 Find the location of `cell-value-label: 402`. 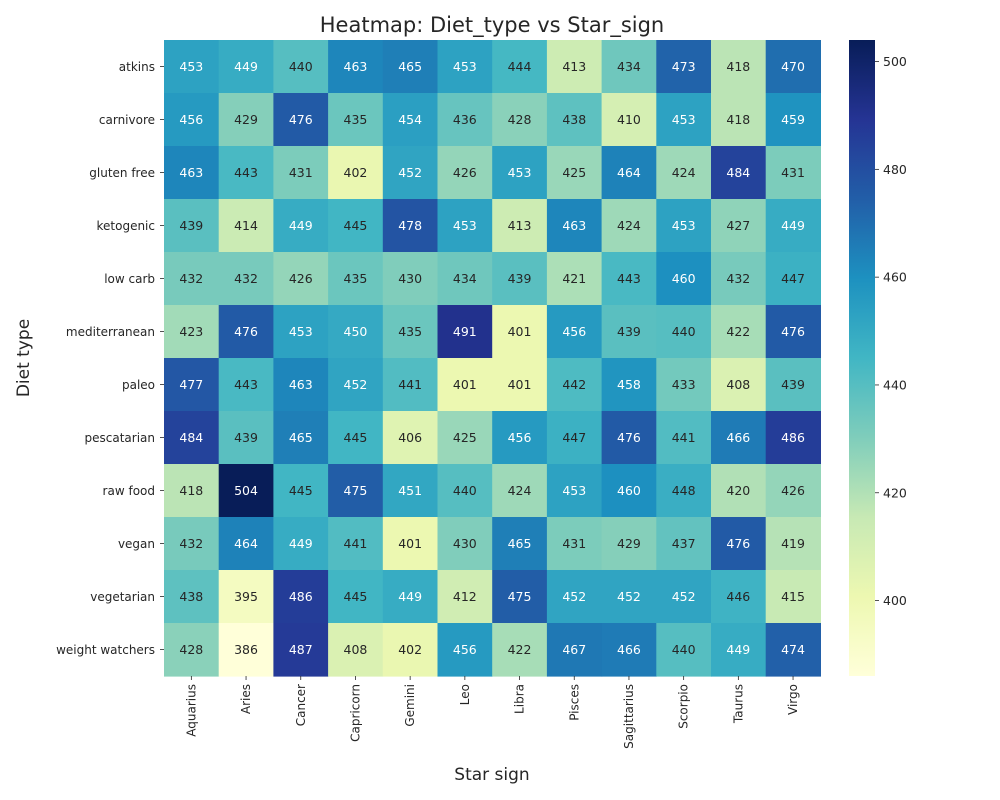

cell-value-label: 402 is located at coordinates (410, 649).